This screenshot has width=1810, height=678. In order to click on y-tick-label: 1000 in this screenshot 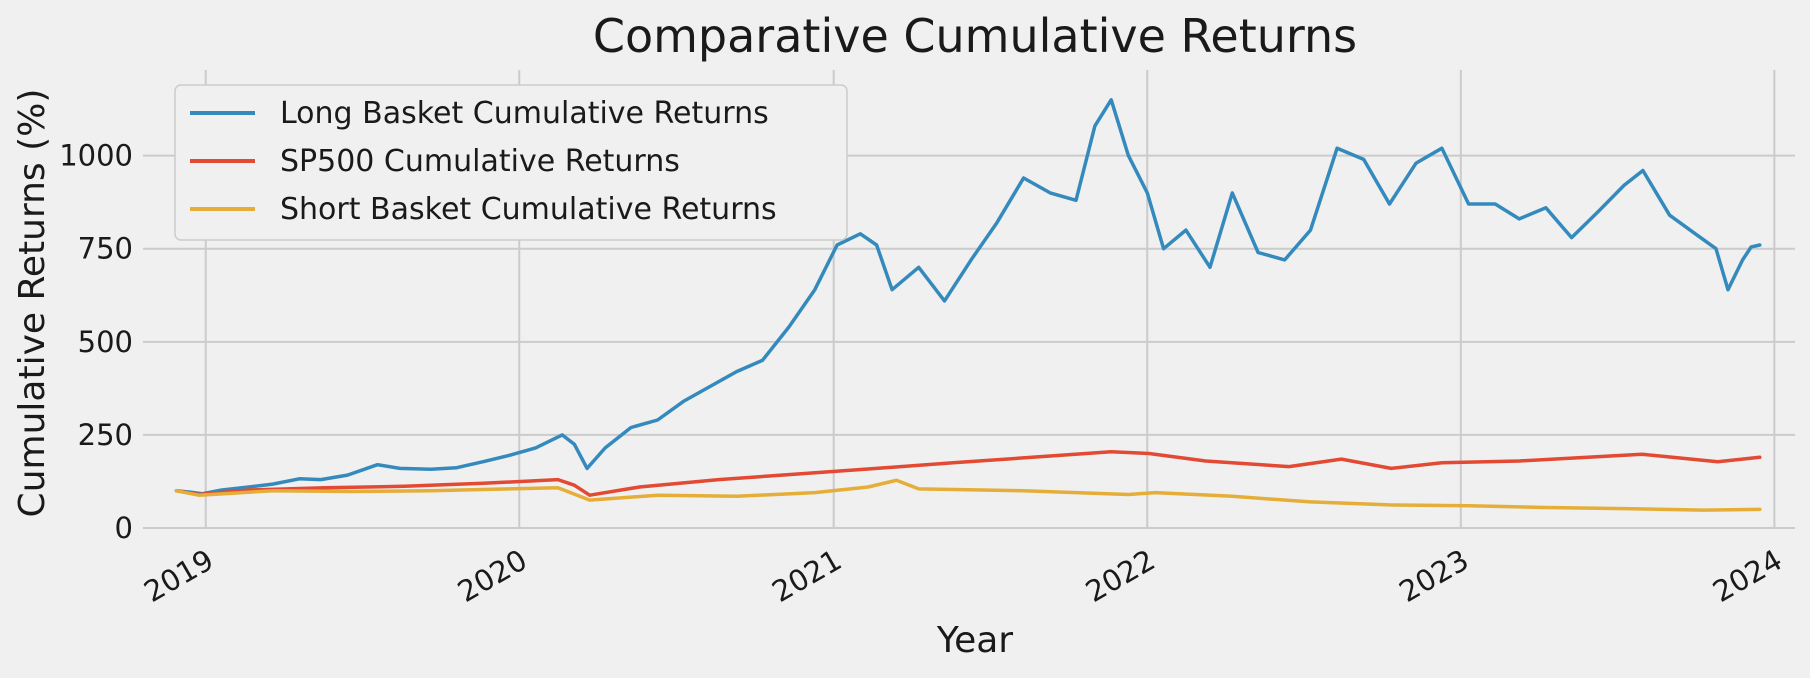, I will do `click(96, 156)`.